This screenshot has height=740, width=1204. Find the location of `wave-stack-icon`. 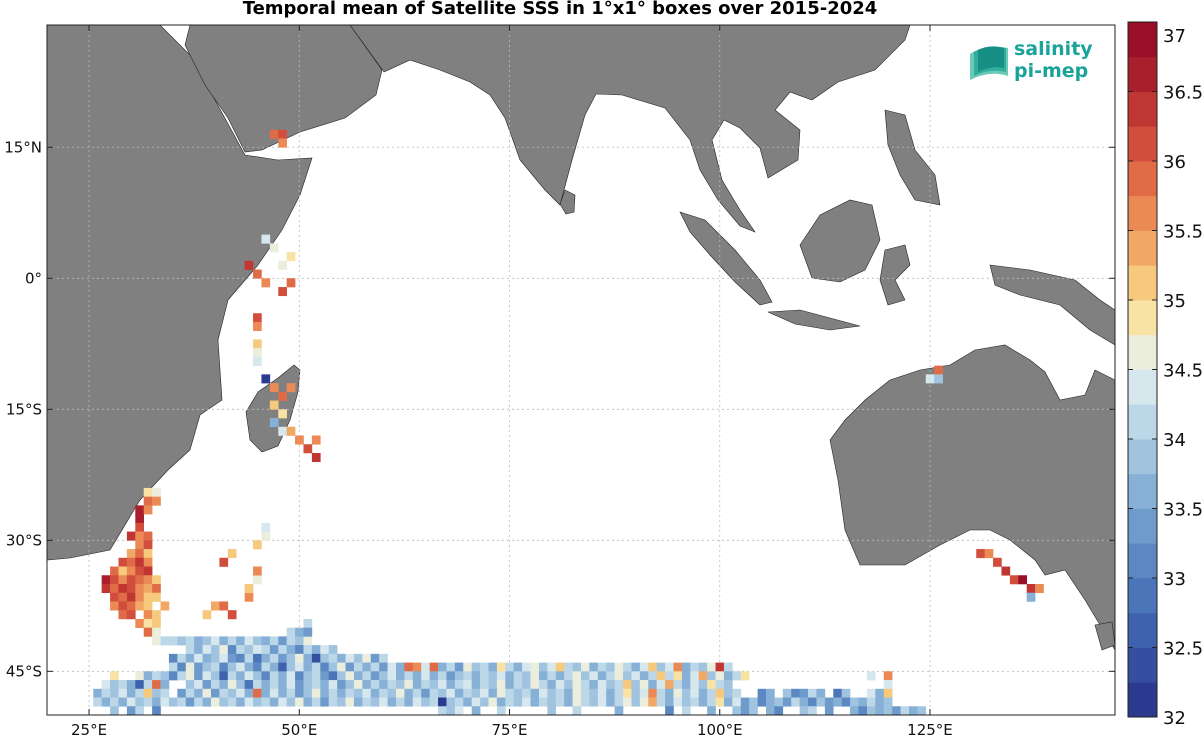

wave-stack-icon is located at coordinates (989, 63).